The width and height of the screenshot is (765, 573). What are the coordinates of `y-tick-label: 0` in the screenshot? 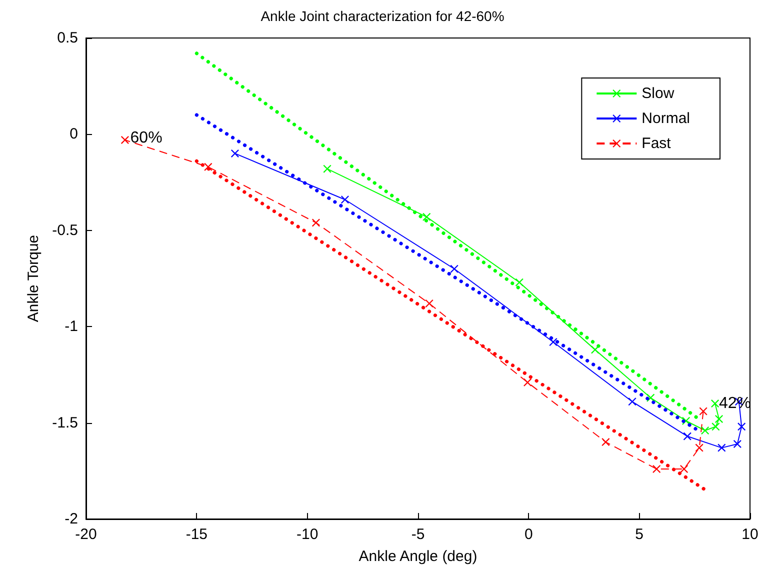 It's located at (74, 134).